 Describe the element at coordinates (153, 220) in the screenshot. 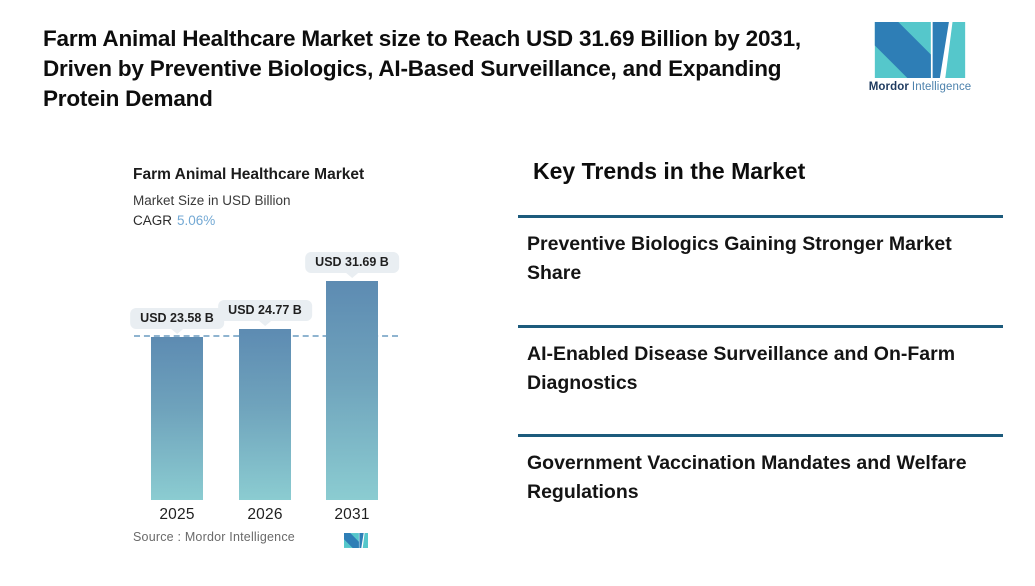

I see `cagr-label: CAGR` at that location.